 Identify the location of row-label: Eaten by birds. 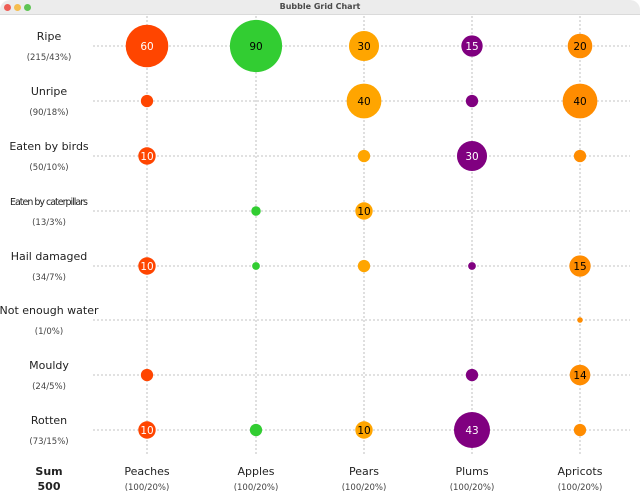
(49, 146).